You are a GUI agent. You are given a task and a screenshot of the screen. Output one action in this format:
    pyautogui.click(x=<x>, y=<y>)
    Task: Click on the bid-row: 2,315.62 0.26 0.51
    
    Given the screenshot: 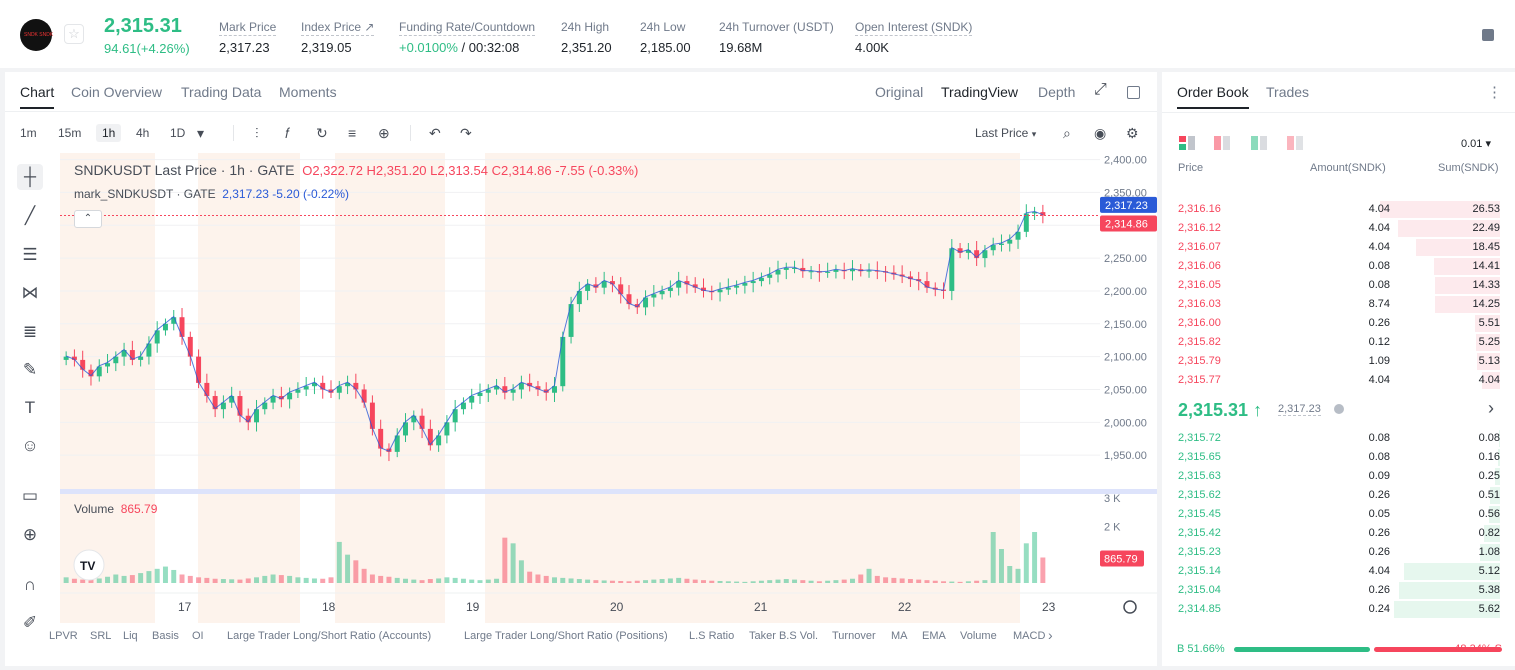 What is the action you would take?
    pyautogui.click(x=1338, y=495)
    